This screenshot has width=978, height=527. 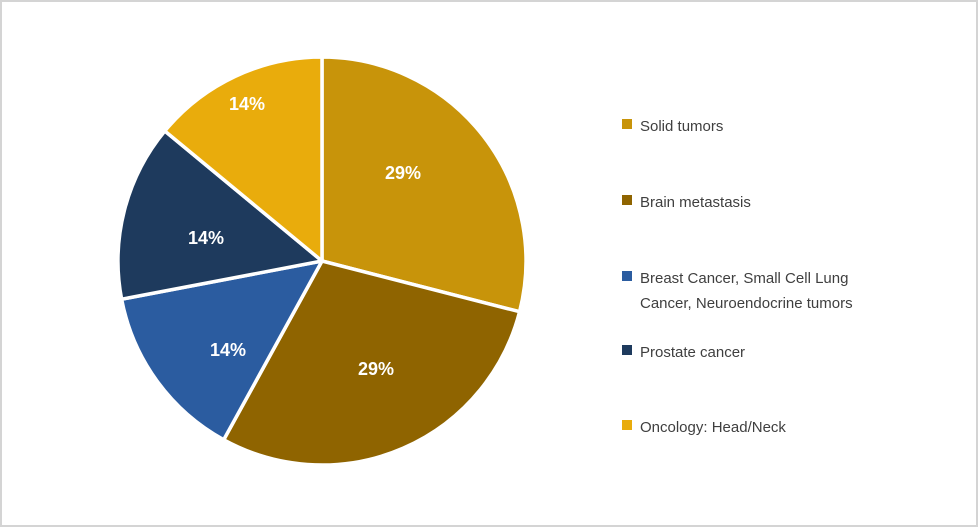 I want to click on legend-item-5: Oncology: Head/Neck, so click(x=704, y=427).